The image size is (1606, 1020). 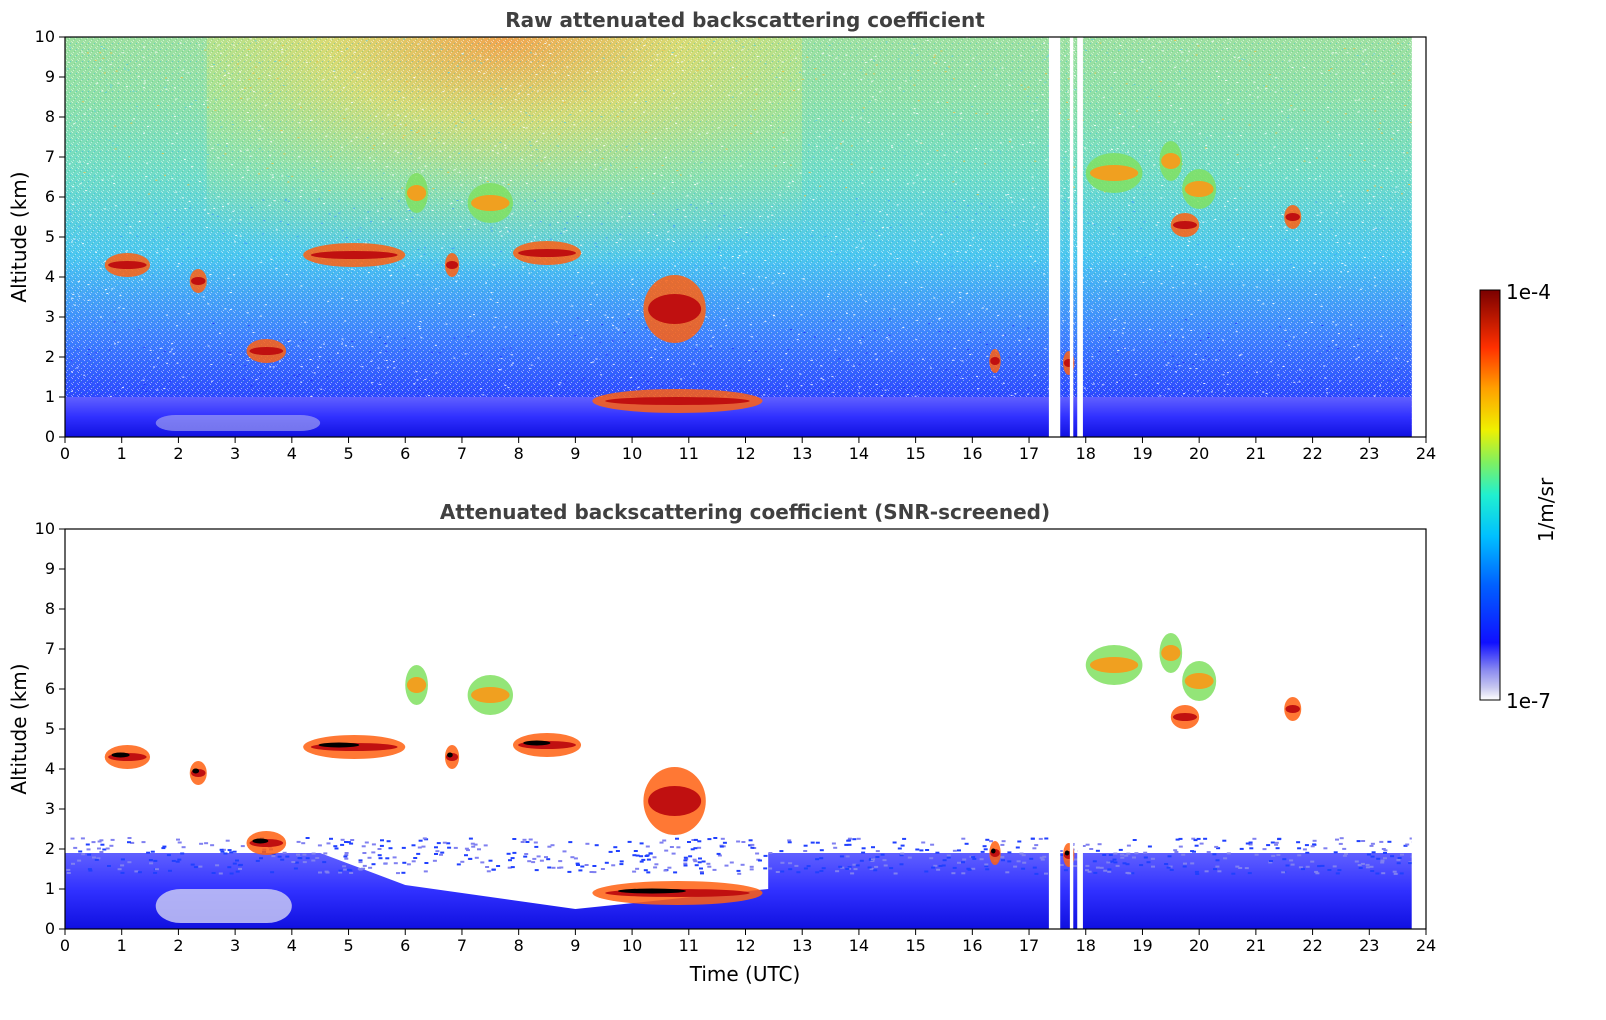 I want to click on screened-saturated-core, so click(x=537, y=743).